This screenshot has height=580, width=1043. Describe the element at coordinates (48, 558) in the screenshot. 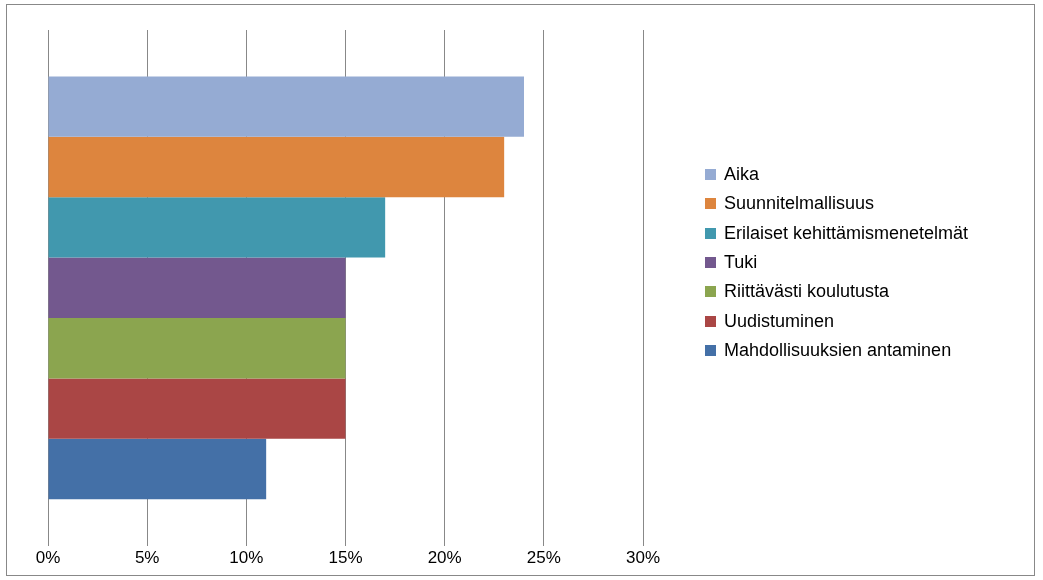

I see `x-tick-label: 0%` at that location.